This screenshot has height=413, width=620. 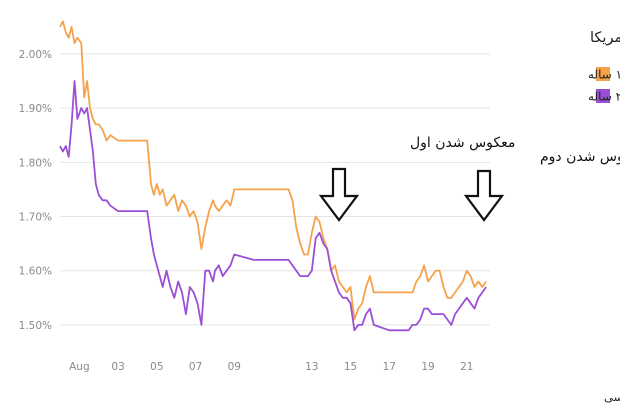 I want to click on annotation-first-inversion-label: معکوس شدن اول, so click(x=462, y=143).